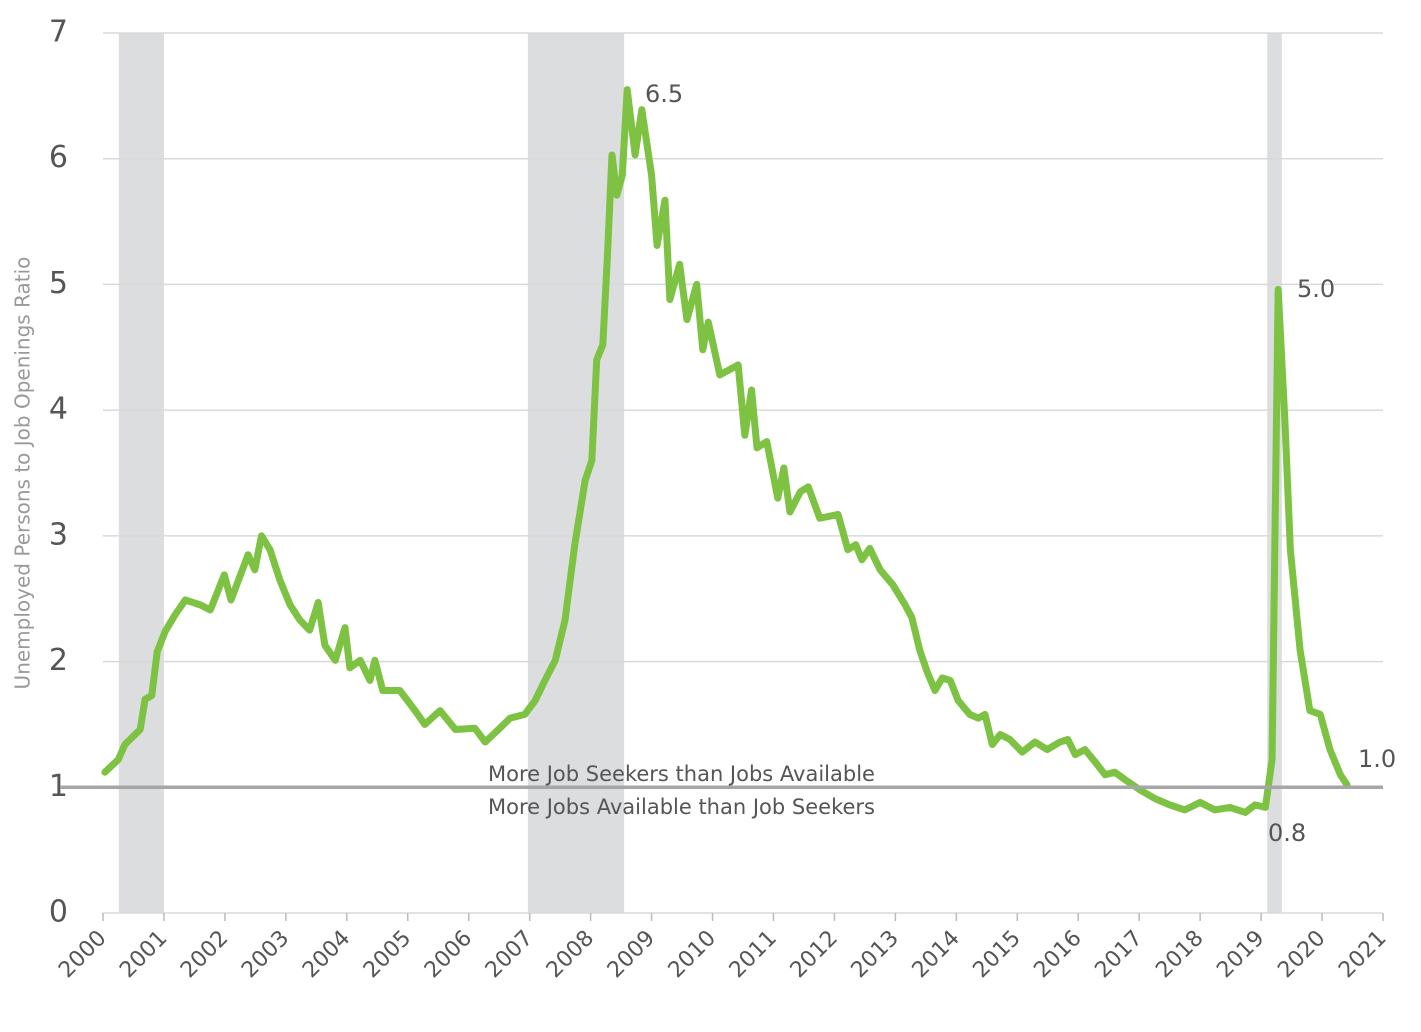 This screenshot has width=1421, height=1032. Describe the element at coordinates (448, 954) in the screenshot. I see `x-tick-label: 2006` at that location.